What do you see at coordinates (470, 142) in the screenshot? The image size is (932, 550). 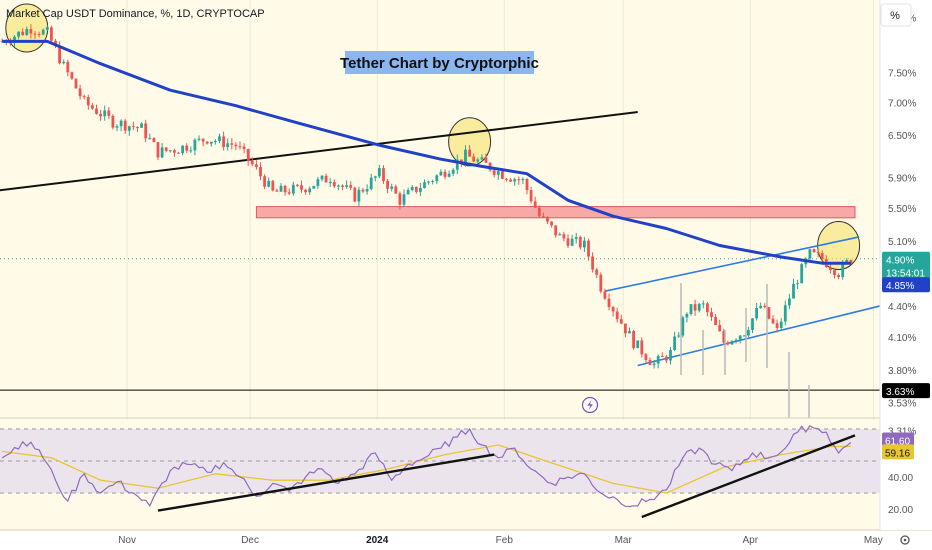 I see `highlight-circle` at bounding box center [470, 142].